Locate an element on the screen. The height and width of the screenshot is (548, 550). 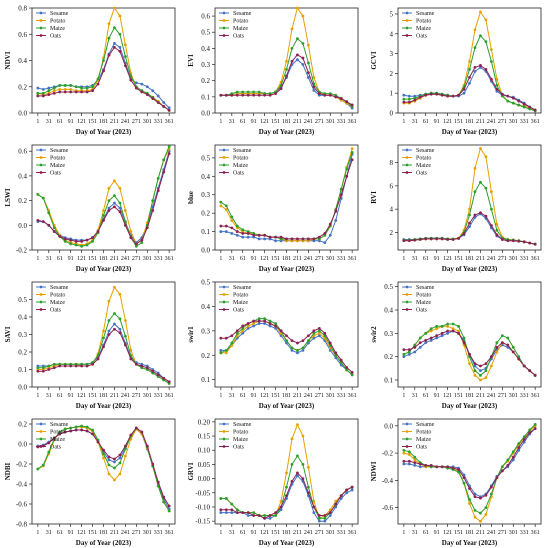
x-tick-label: 211 is located at coordinates (114, 259).